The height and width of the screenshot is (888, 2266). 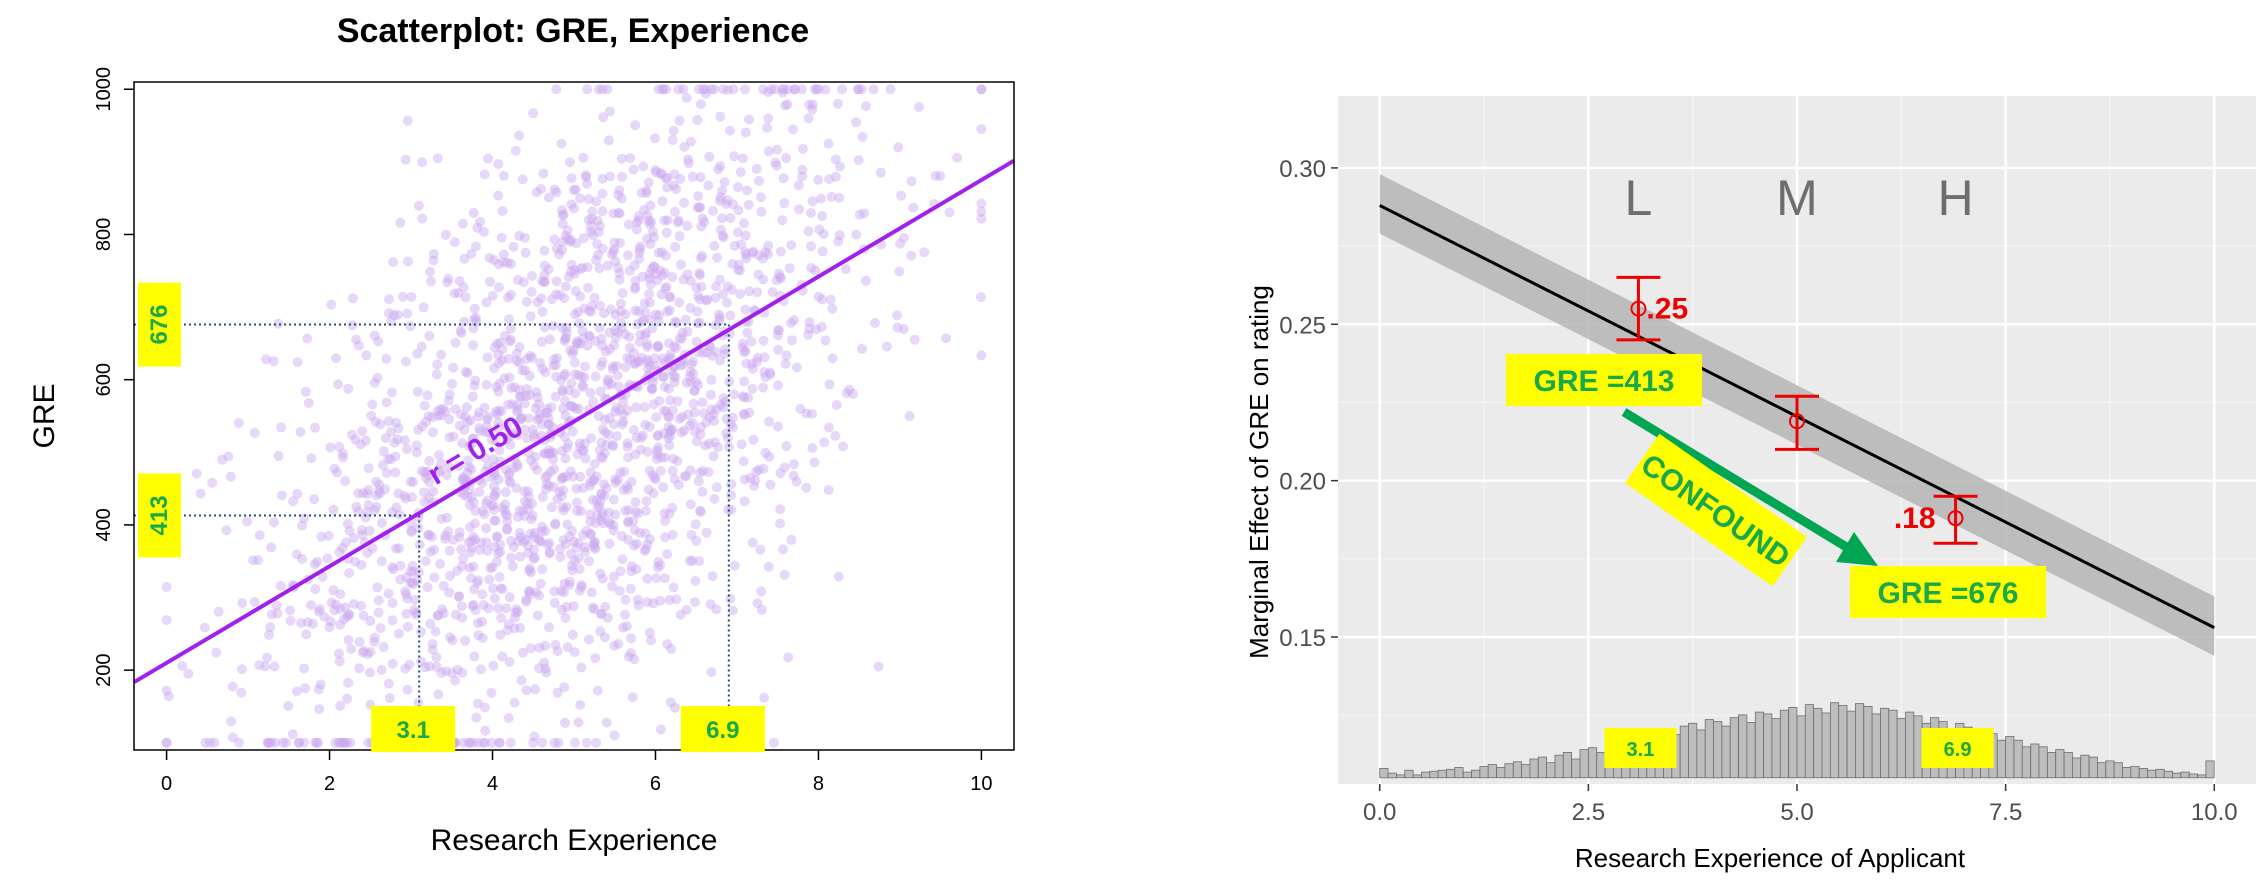 What do you see at coordinates (1641, 750) in the screenshot?
I see `x-low-tag-label: 3.1` at bounding box center [1641, 750].